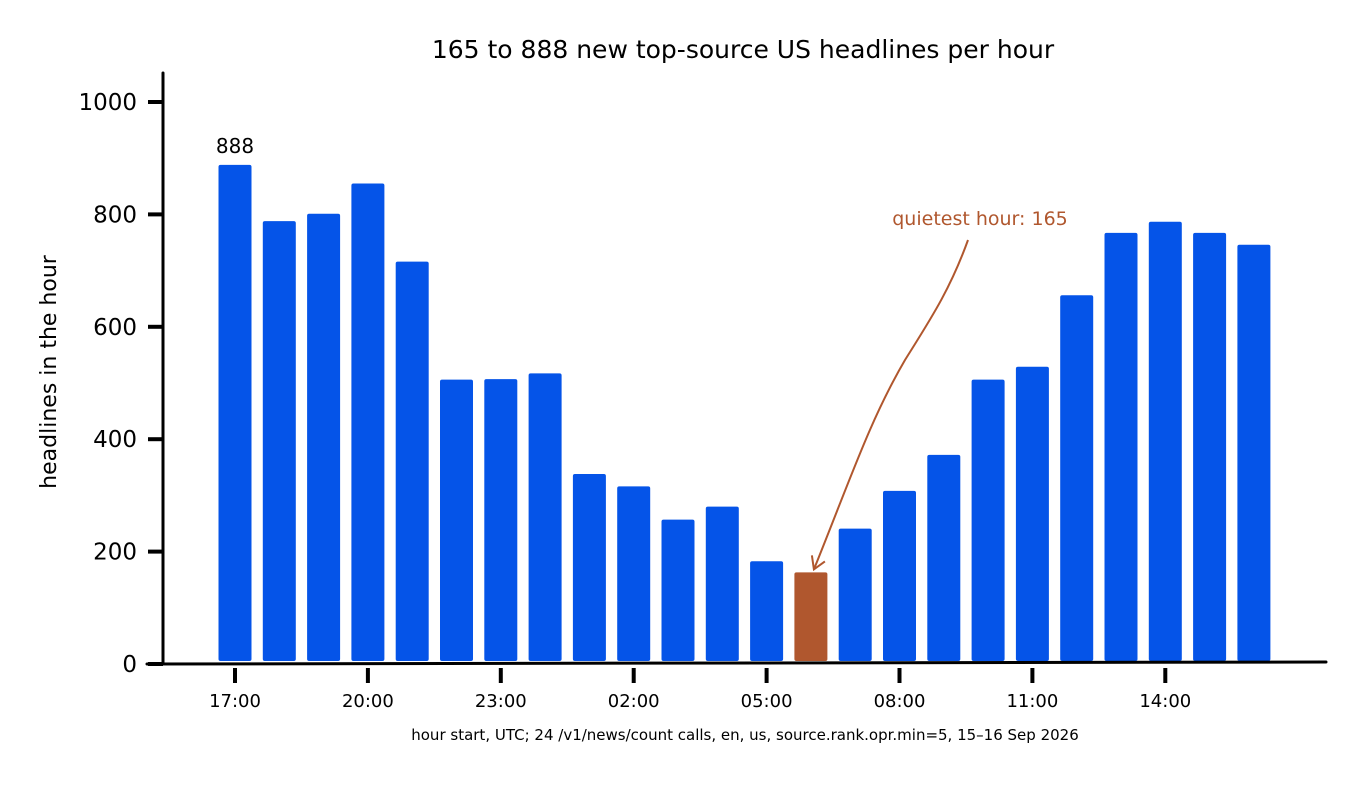 This screenshot has height=785, width=1360. Describe the element at coordinates (767, 701) in the screenshot. I see `x-tick-label: 05:00` at that location.